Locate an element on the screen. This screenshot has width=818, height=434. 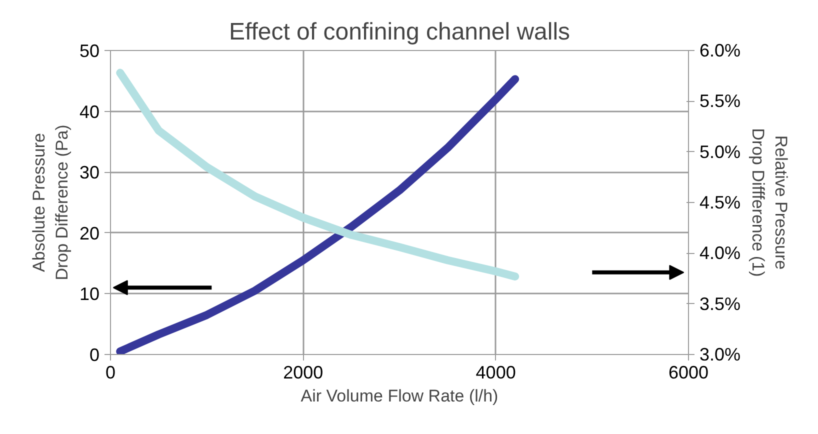
y2-tick-label: 5.5% is located at coordinates (720, 101).